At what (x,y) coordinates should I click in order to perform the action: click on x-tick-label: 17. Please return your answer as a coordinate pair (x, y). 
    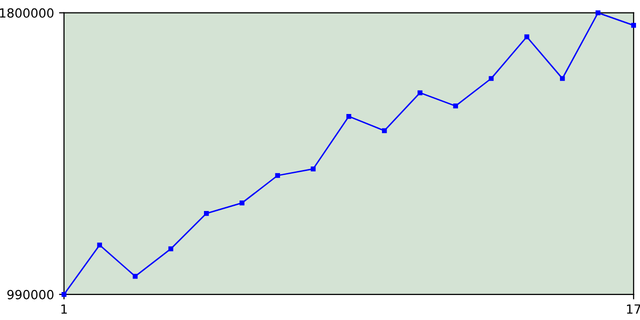
    Looking at the image, I should click on (633, 309).